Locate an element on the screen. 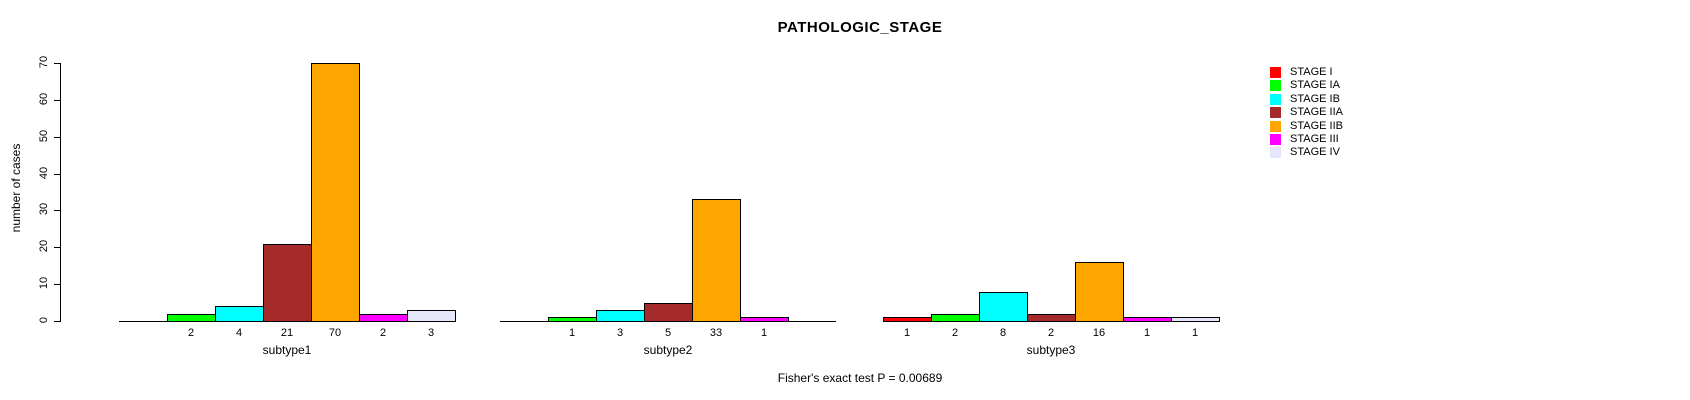 The height and width of the screenshot is (400, 1690). bar-value-label: 33 is located at coordinates (716, 333).